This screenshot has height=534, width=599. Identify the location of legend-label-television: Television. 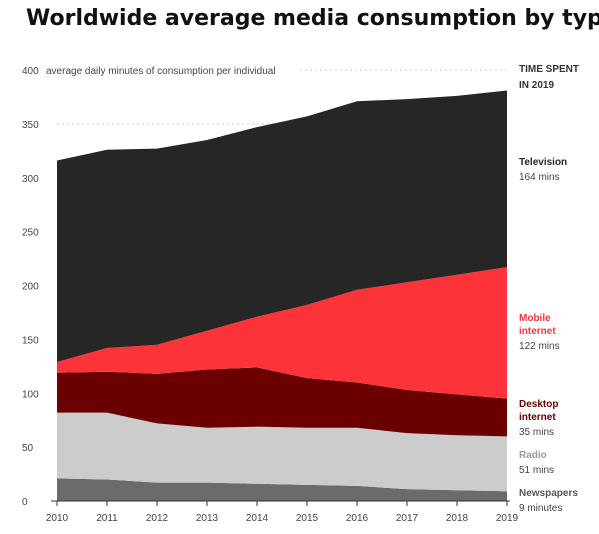
(543, 162).